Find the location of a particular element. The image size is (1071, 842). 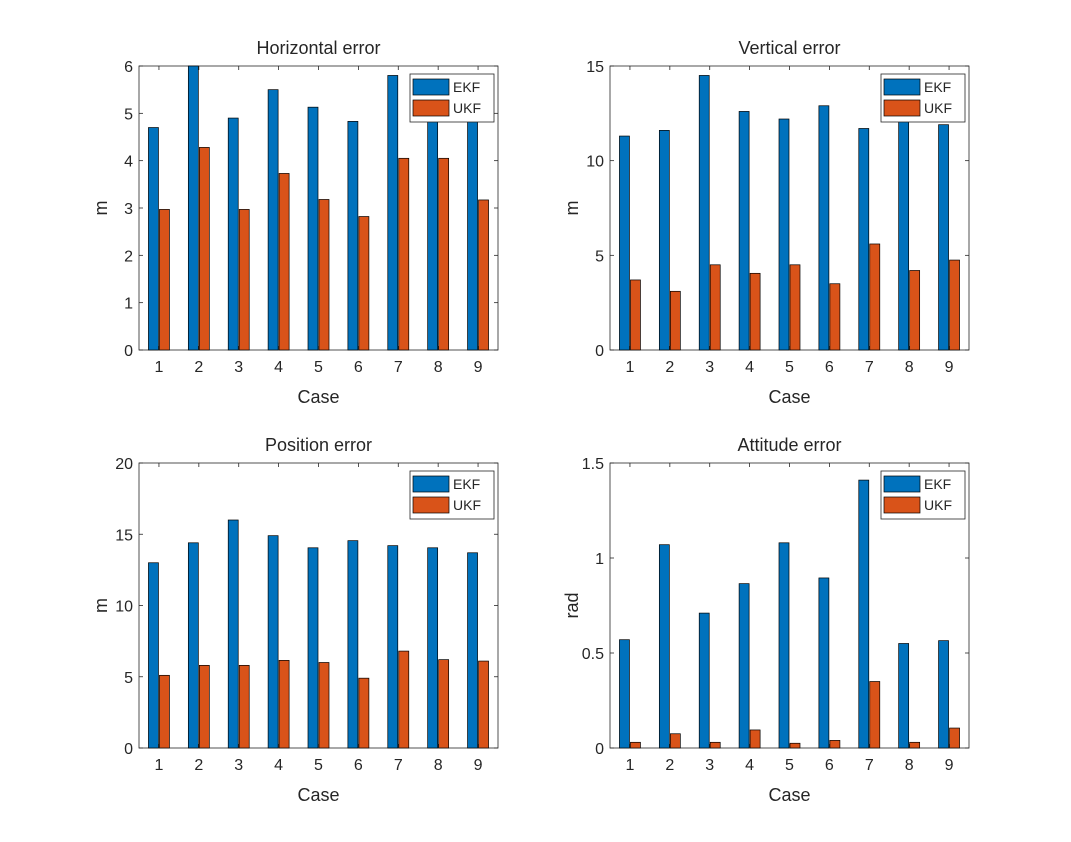

legend-label-ukf: UKF is located at coordinates (938, 505).